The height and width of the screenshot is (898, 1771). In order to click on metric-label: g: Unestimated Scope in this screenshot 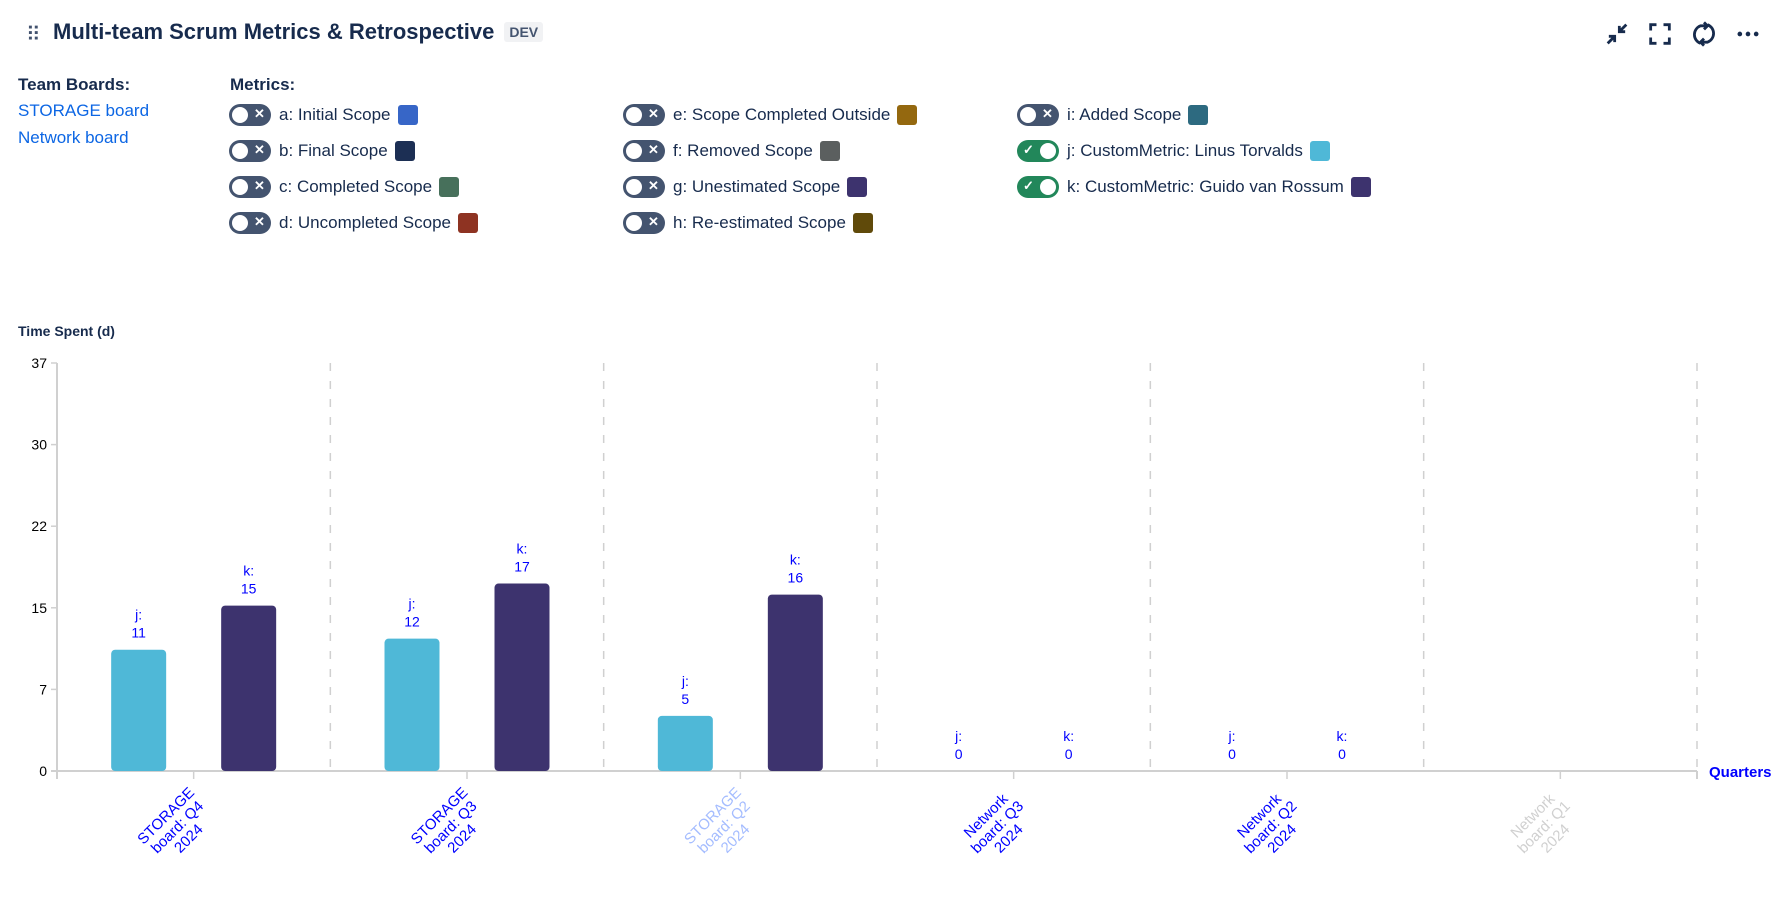, I will do `click(757, 186)`.